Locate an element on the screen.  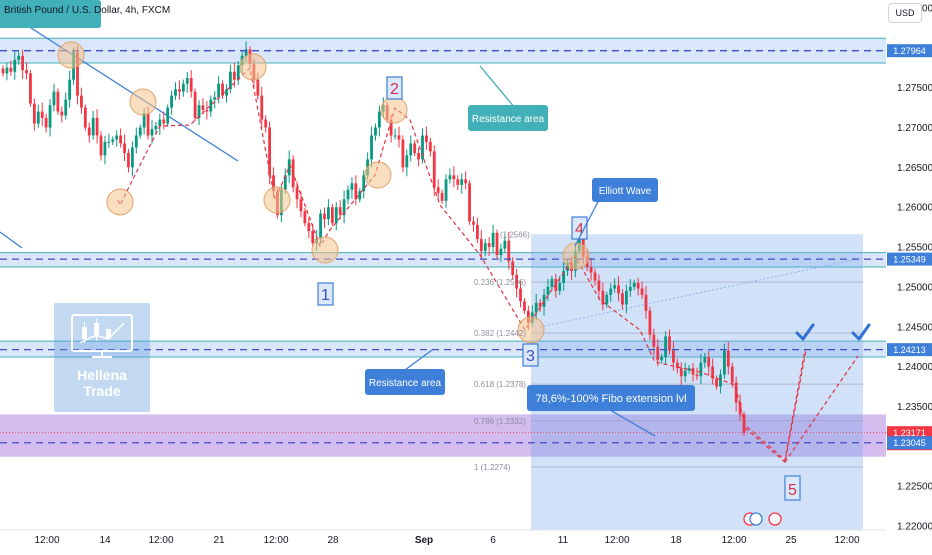
wave-label-5: 5 is located at coordinates (792, 488).